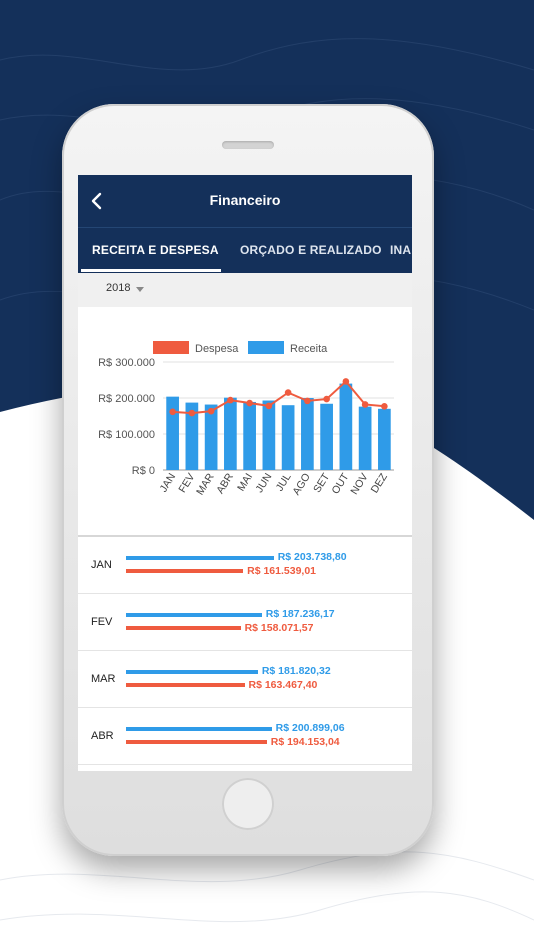  Describe the element at coordinates (140, 289) in the screenshot. I see `caret-down-icon` at that location.